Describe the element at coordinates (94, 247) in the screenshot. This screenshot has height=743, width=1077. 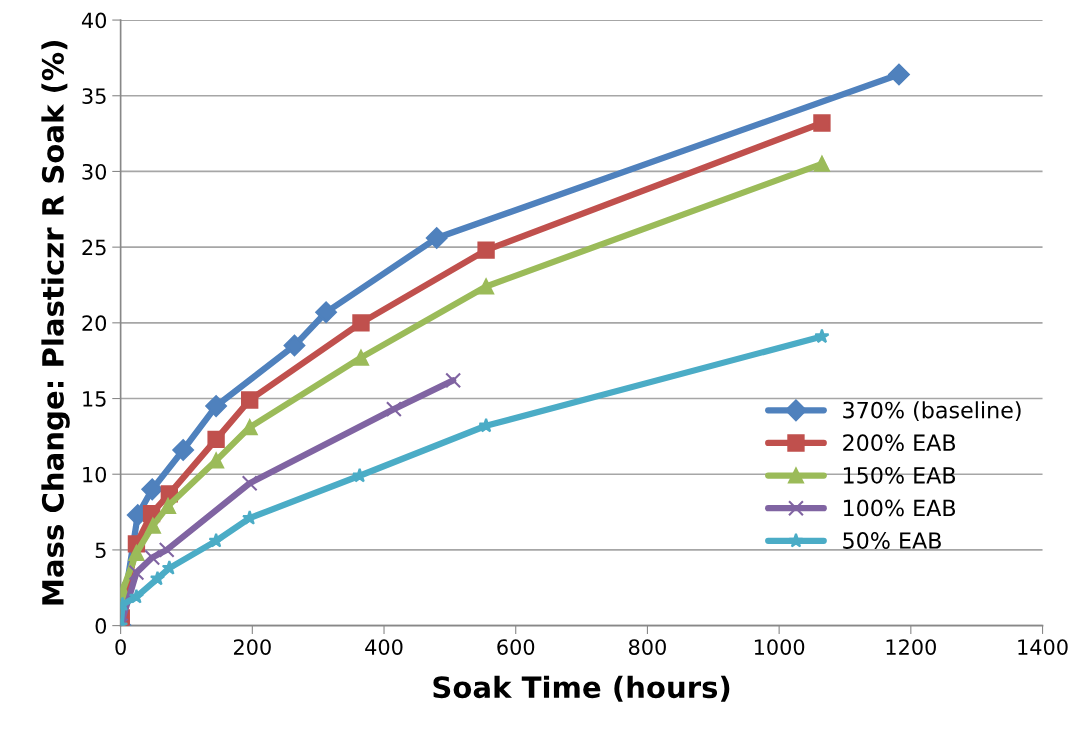
I see `y-tick-label: 25` at that location.